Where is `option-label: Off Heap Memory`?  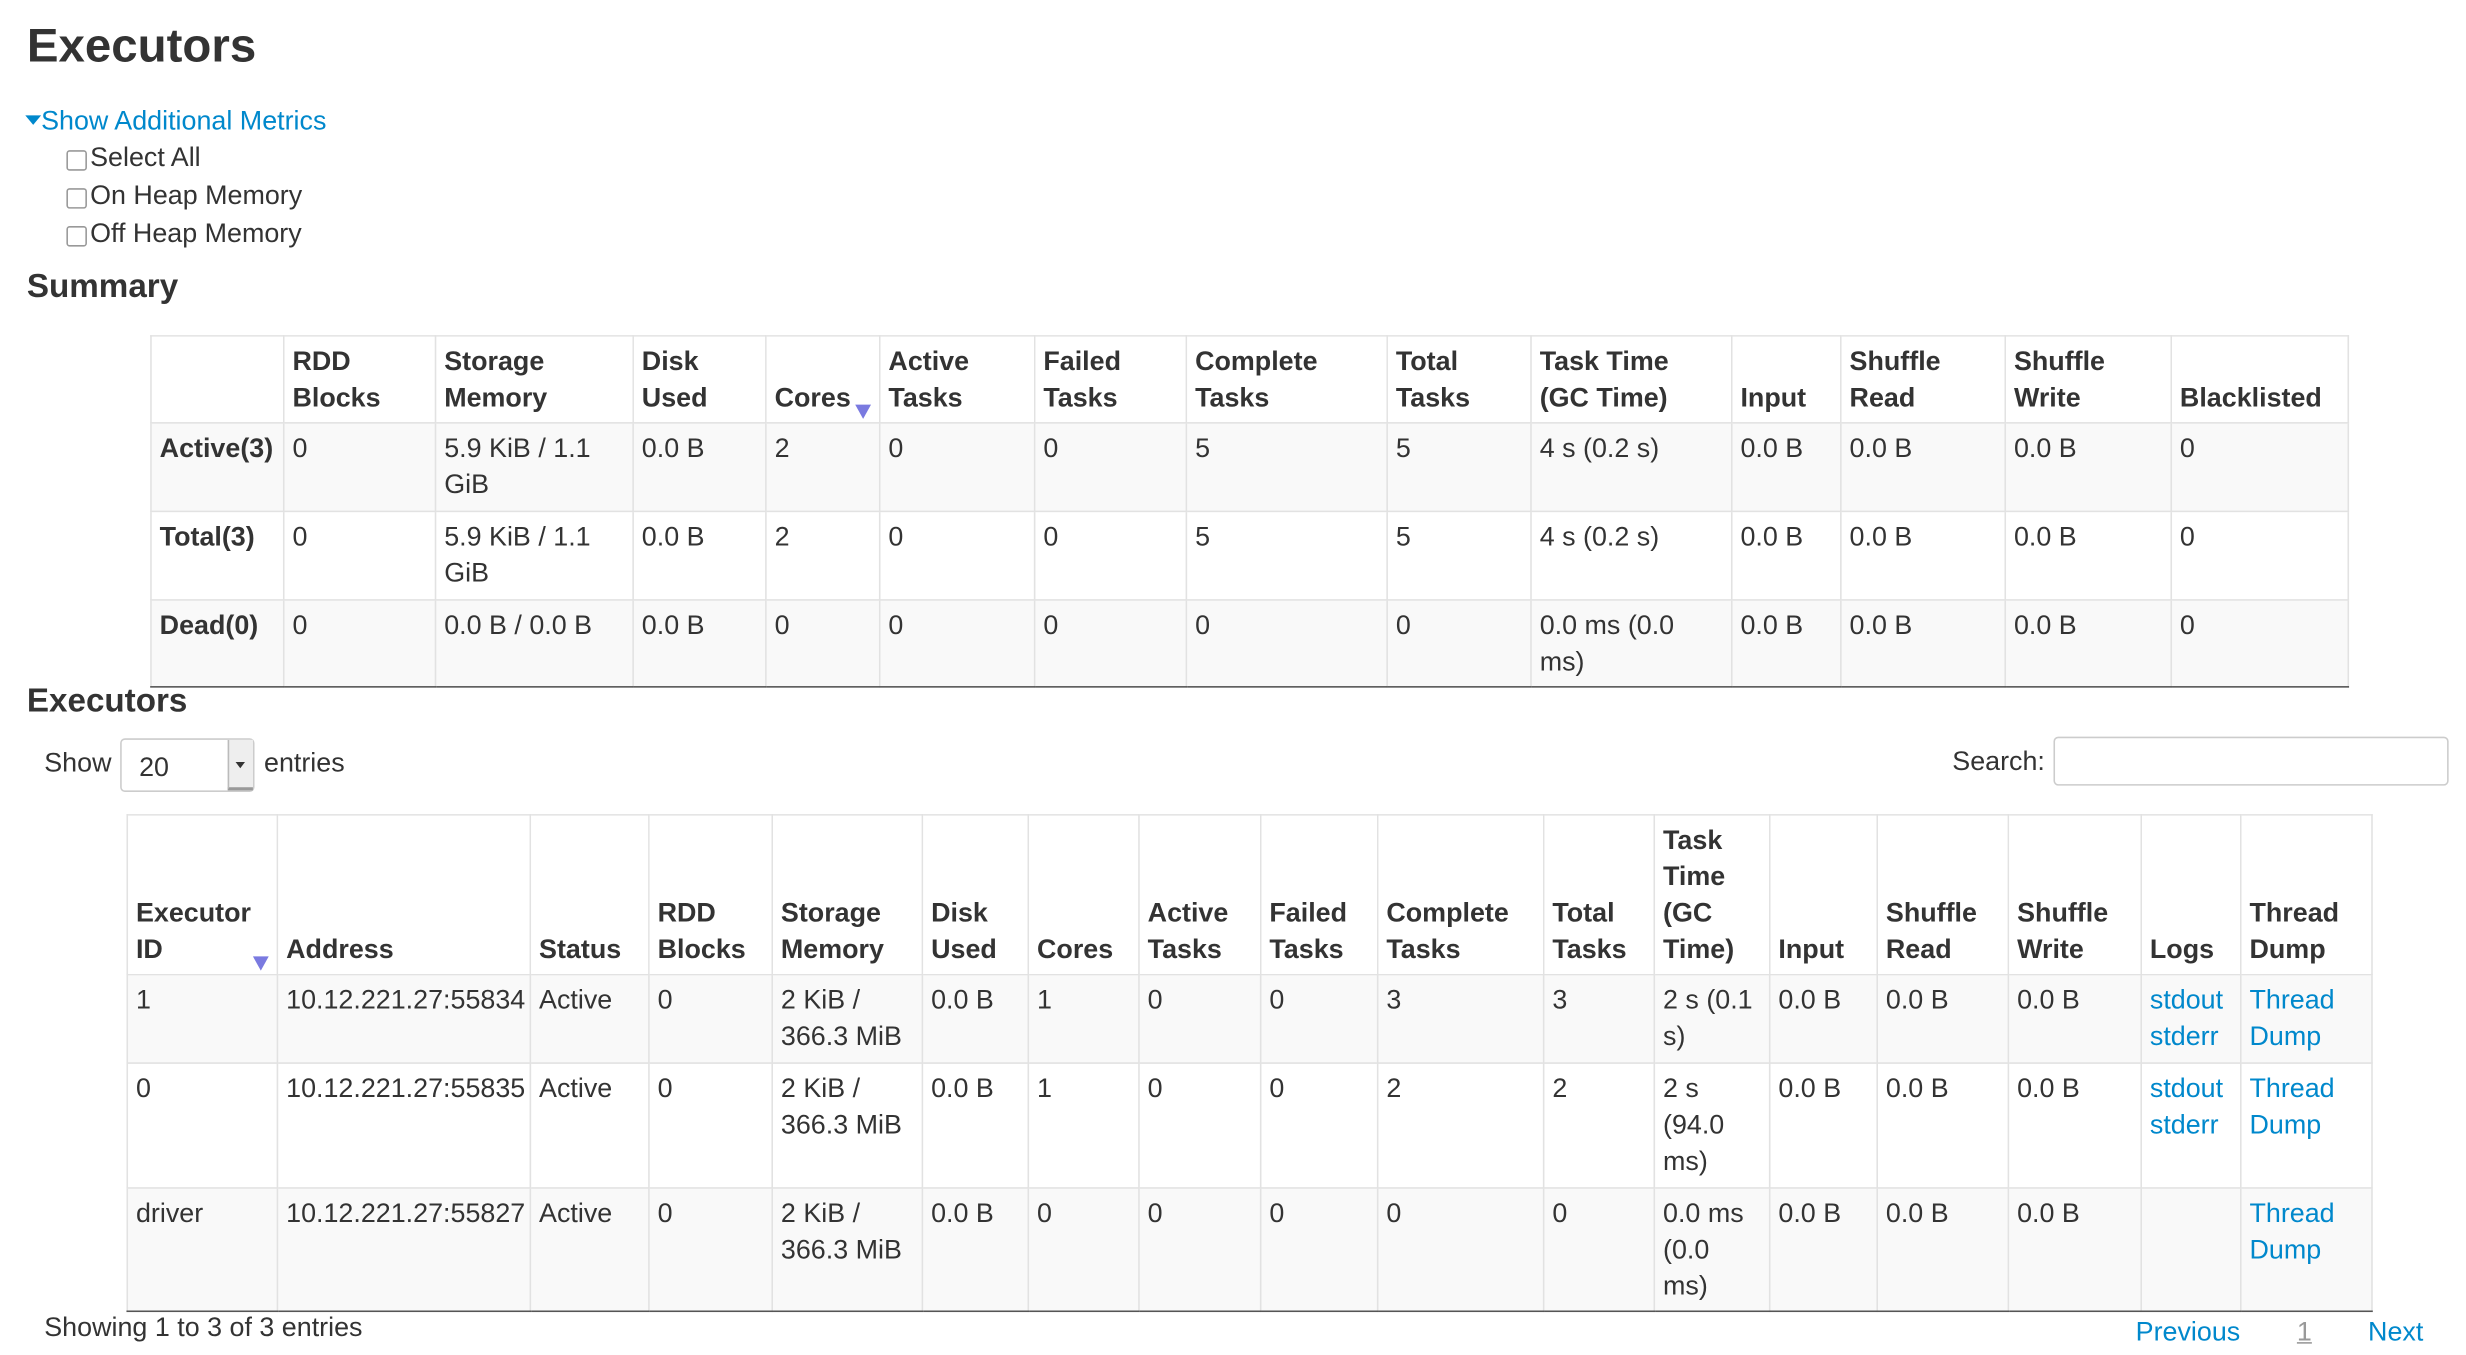 option-label: Off Heap Memory is located at coordinates (196, 233).